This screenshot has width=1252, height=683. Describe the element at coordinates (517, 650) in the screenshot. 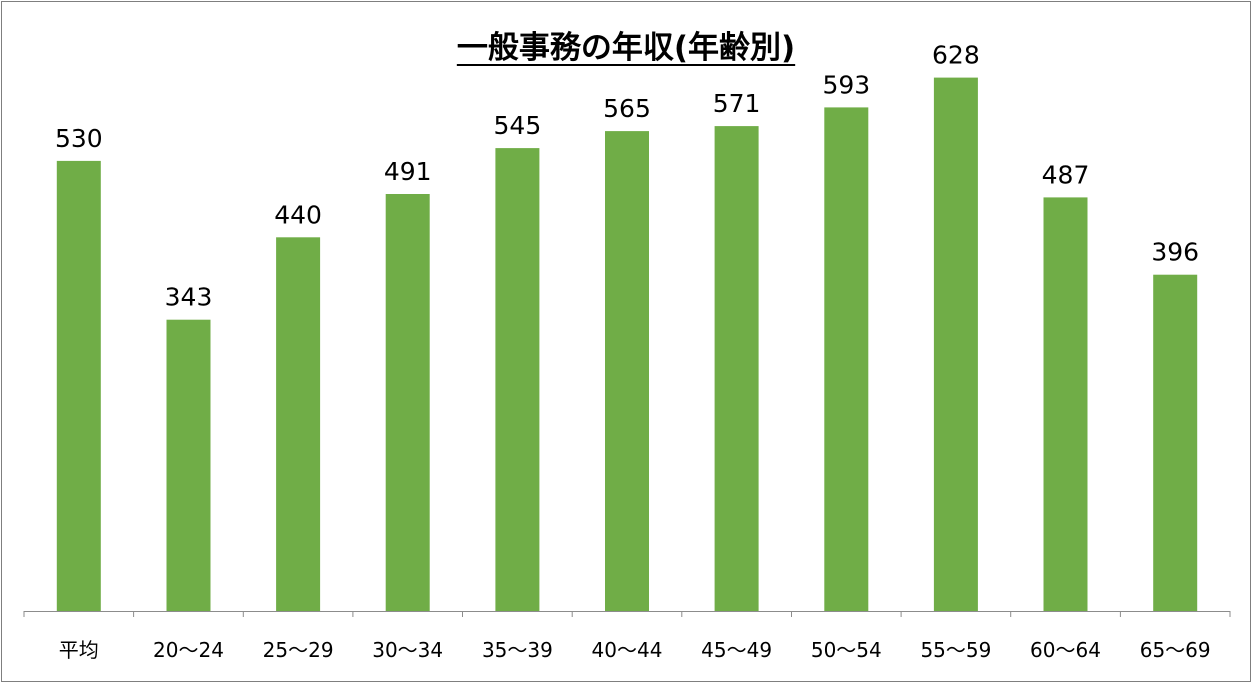

I see `x-tick-label-4: 35〜39` at that location.